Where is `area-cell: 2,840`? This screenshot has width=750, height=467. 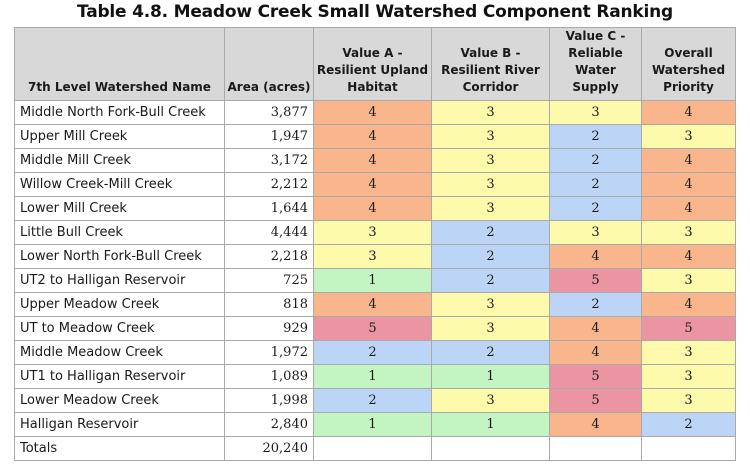
area-cell: 2,840 is located at coordinates (269, 424).